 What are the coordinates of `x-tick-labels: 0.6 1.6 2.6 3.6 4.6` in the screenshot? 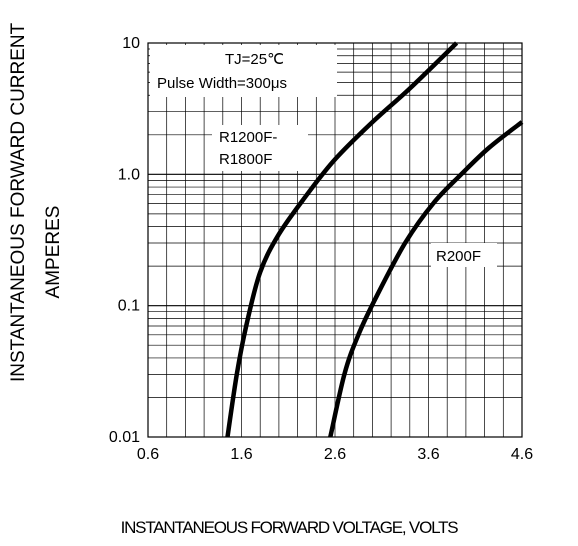 It's located at (335, 454).